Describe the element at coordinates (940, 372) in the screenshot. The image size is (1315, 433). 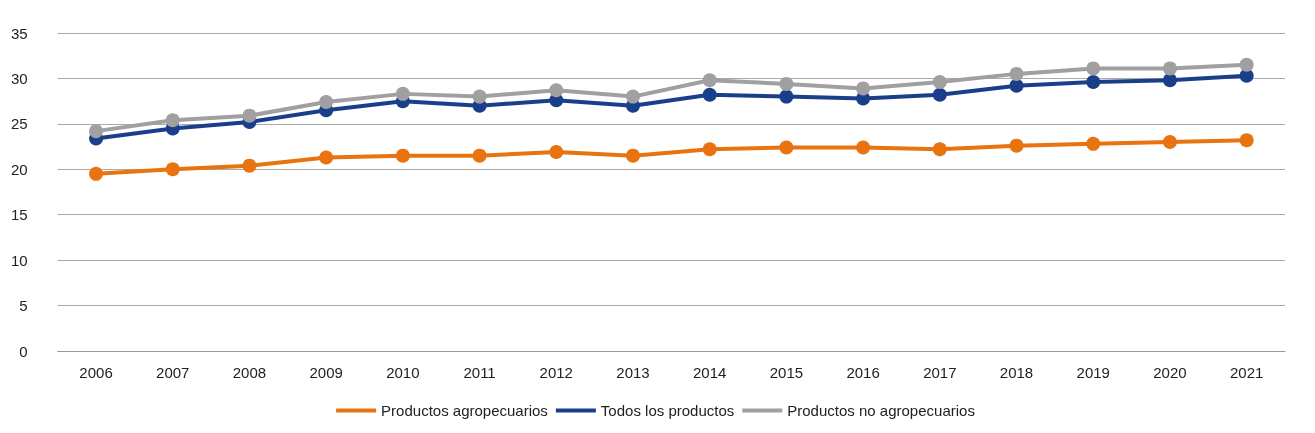
I see `x-tick-label: 2017` at that location.